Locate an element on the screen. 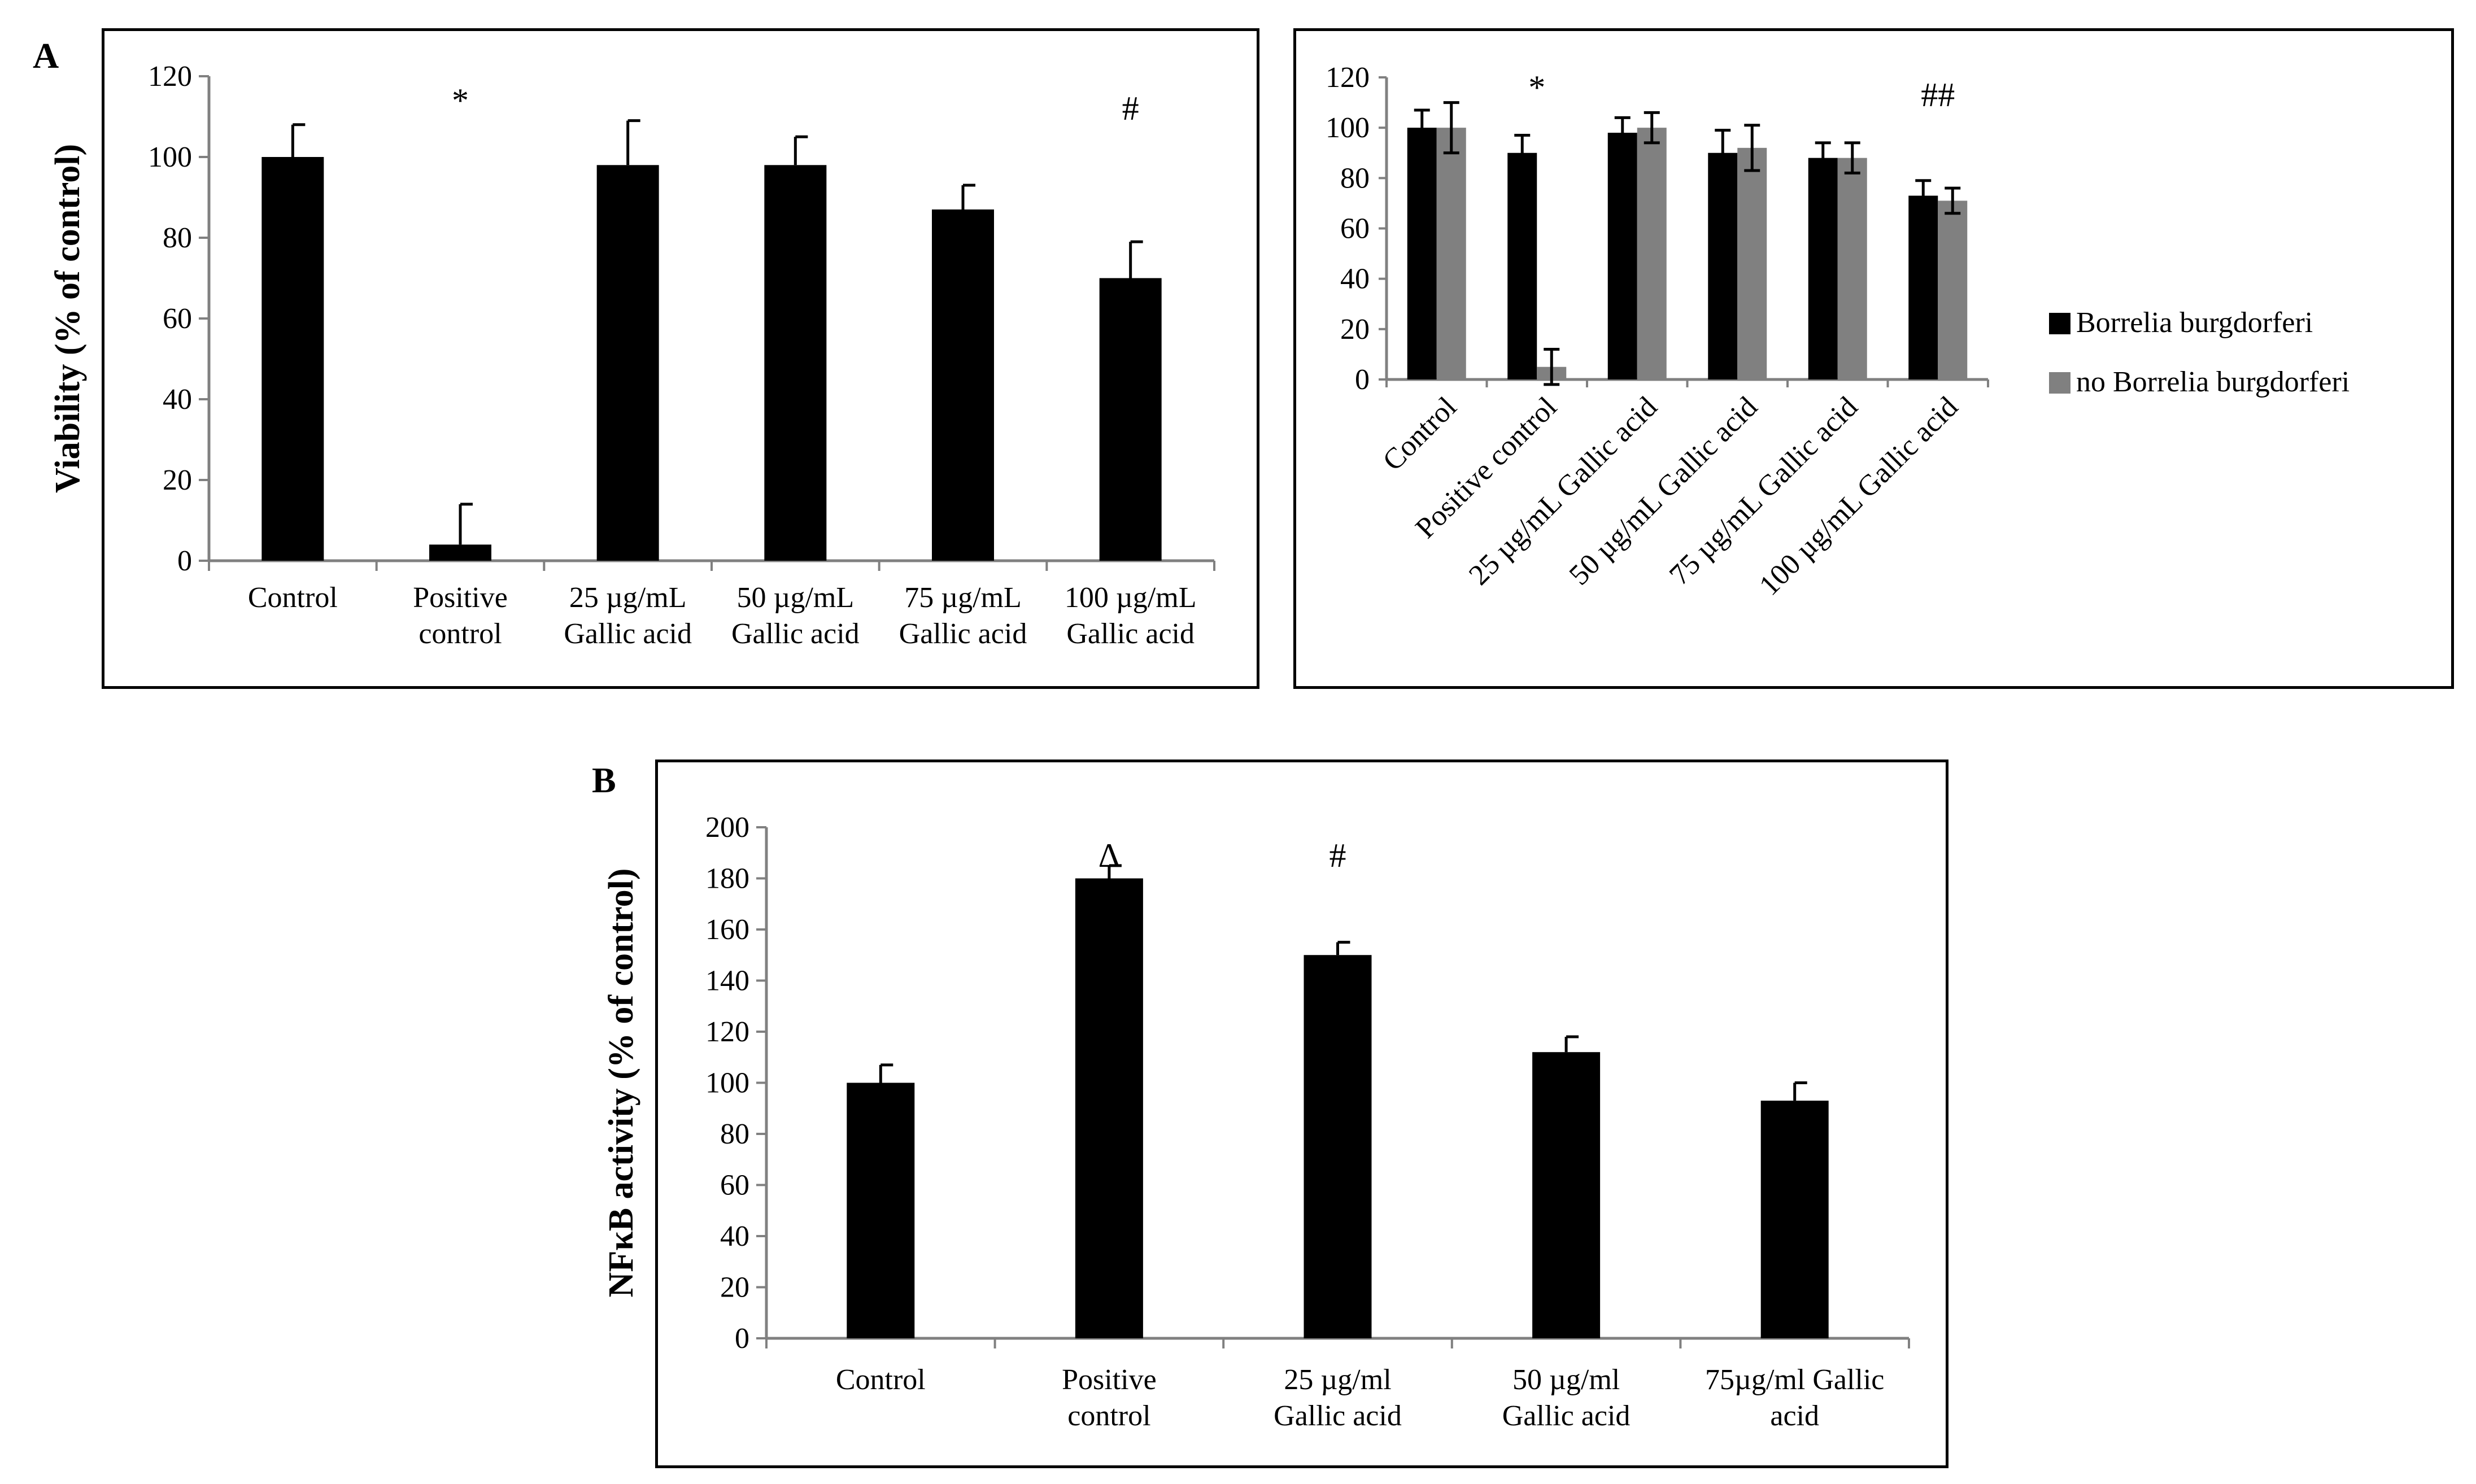 The image size is (2476, 1484). b-cat0-bar is located at coordinates (881, 1210).